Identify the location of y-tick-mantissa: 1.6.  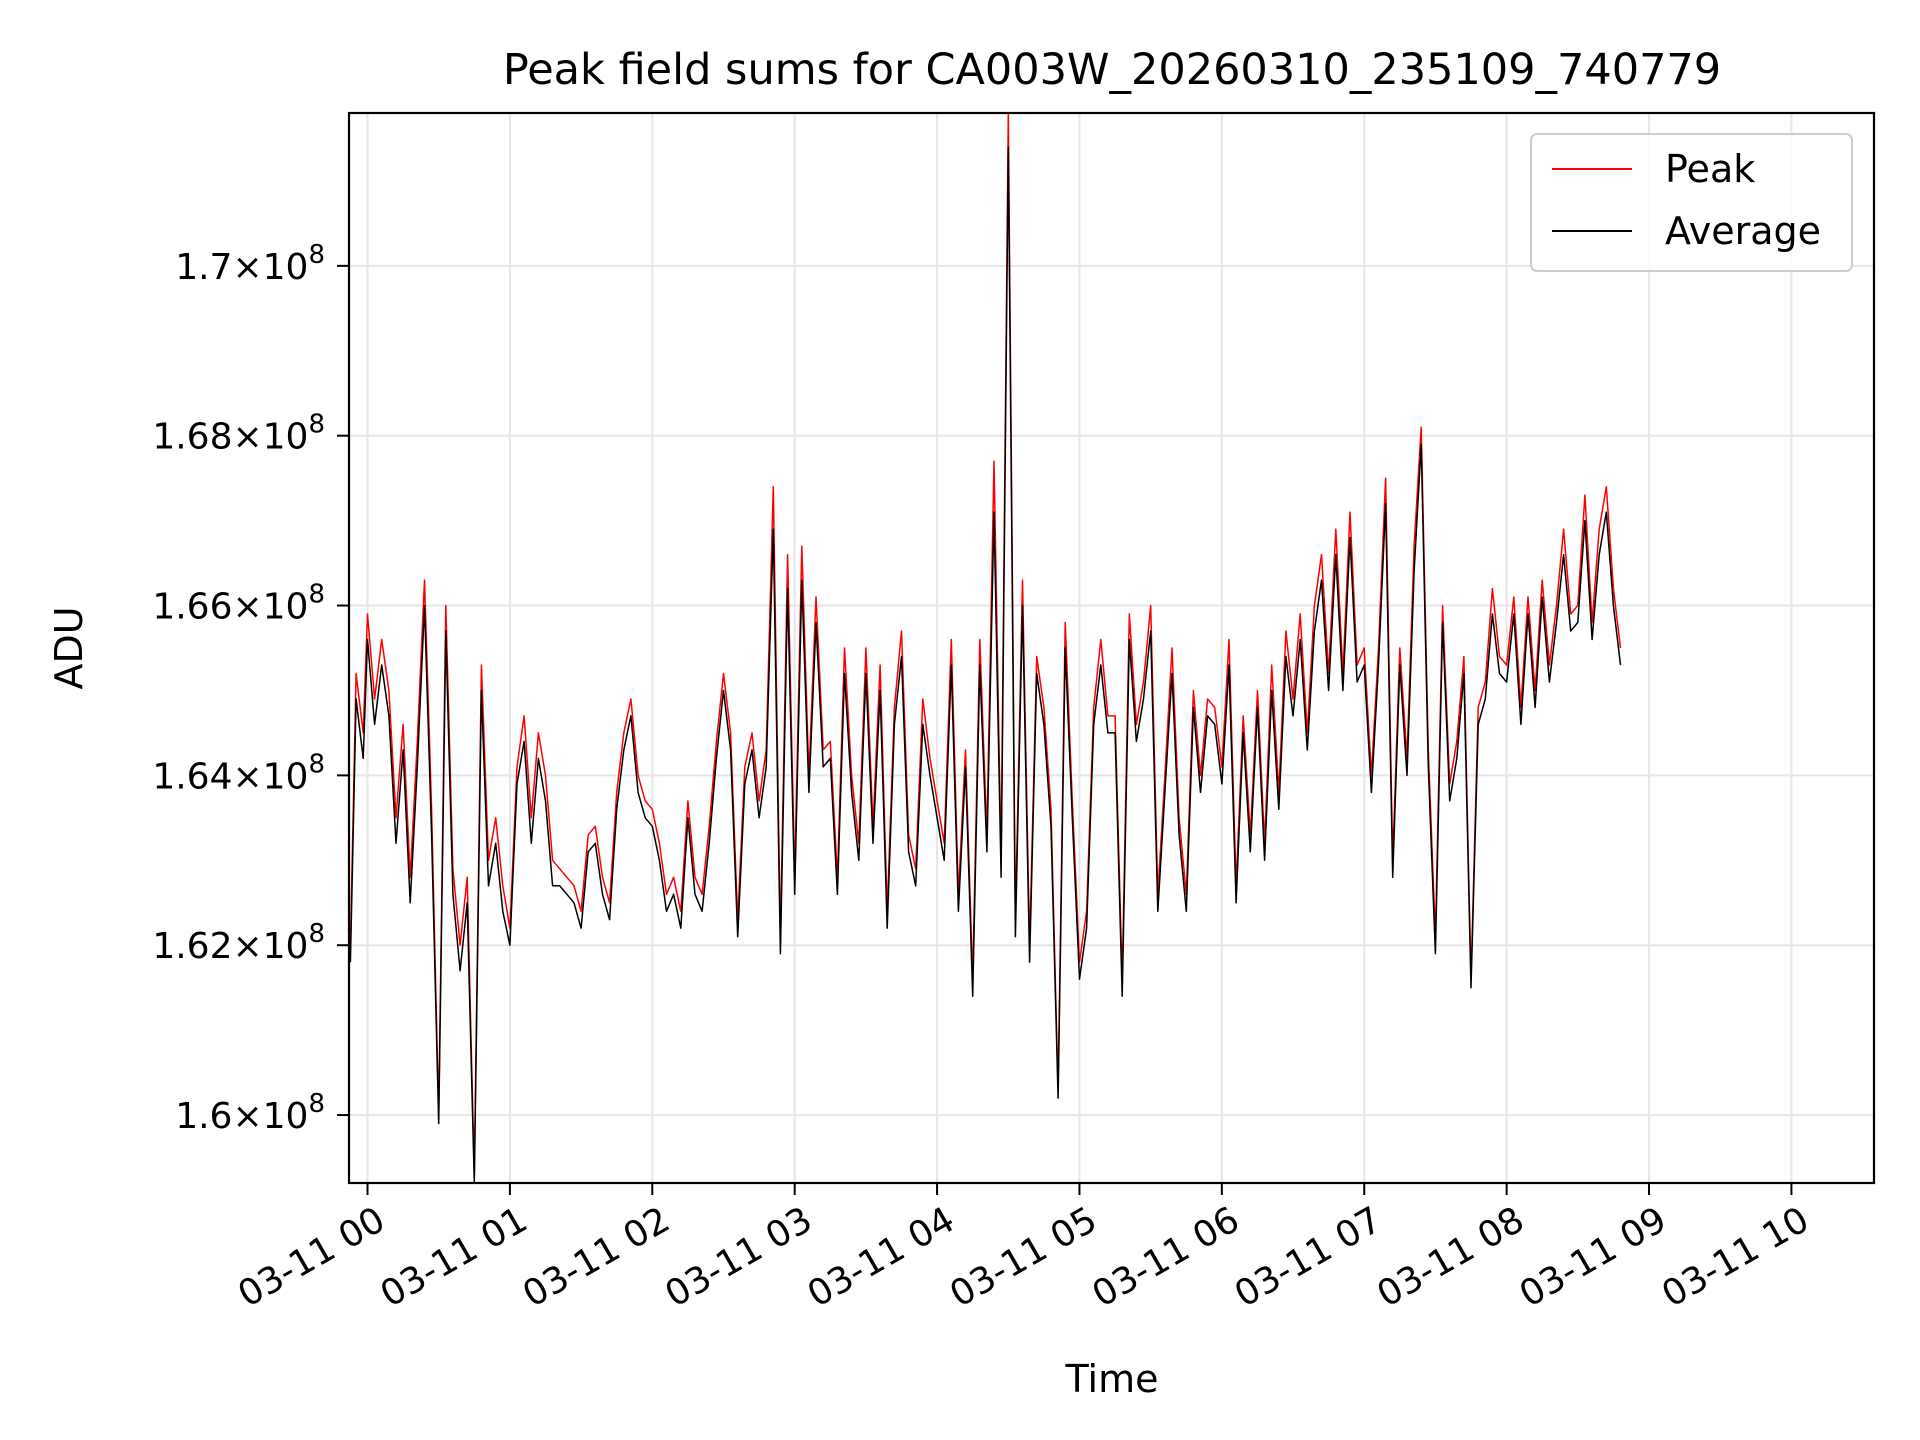
(203, 1116).